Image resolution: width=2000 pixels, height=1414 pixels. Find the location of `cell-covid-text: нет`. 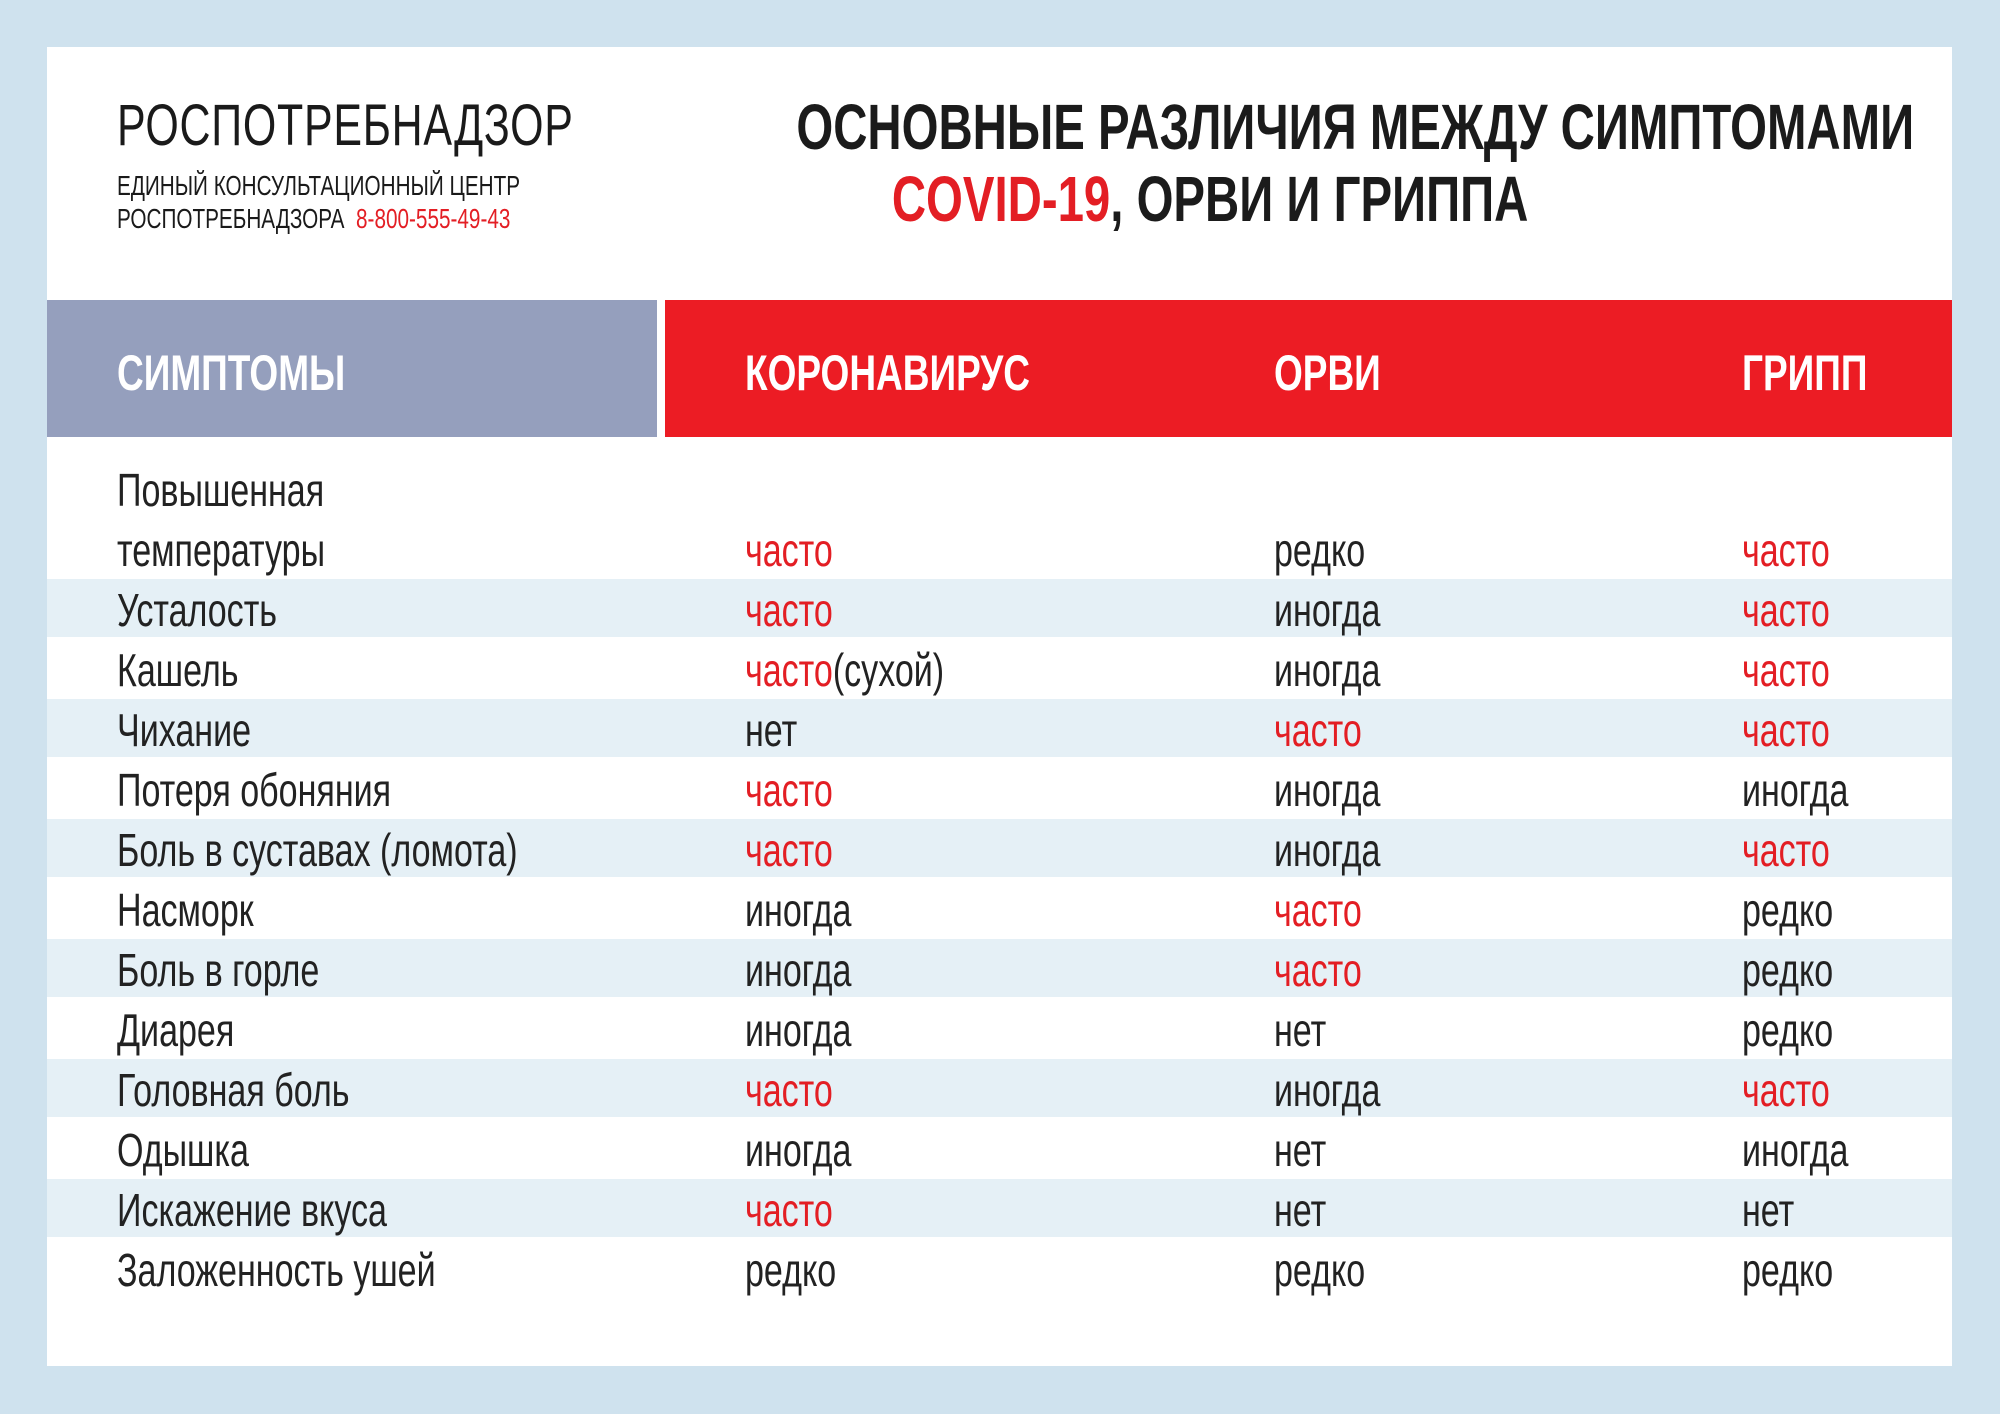

cell-covid-text: нет is located at coordinates (771, 730).